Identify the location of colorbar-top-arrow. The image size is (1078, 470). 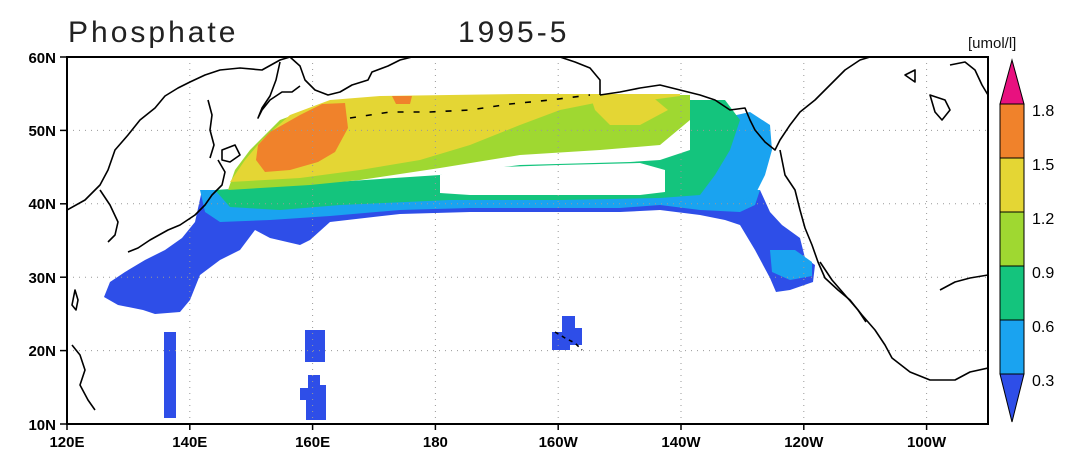
(1012, 81).